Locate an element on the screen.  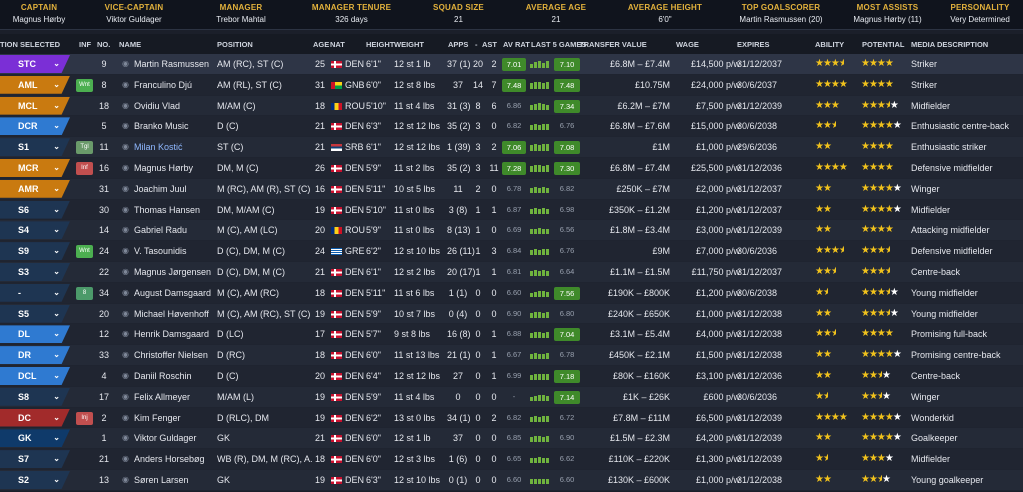
player-name: Kim Fenger is located at coordinates (157, 417).